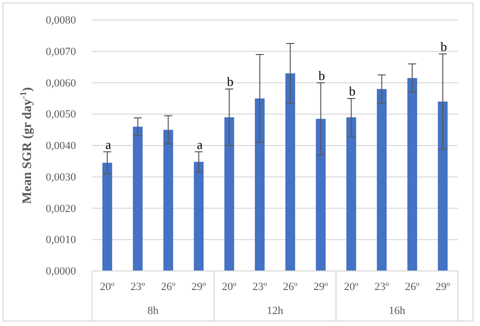 The height and width of the screenshot is (326, 480). I want to click on y-tick-label: 0,0000, so click(61, 272).